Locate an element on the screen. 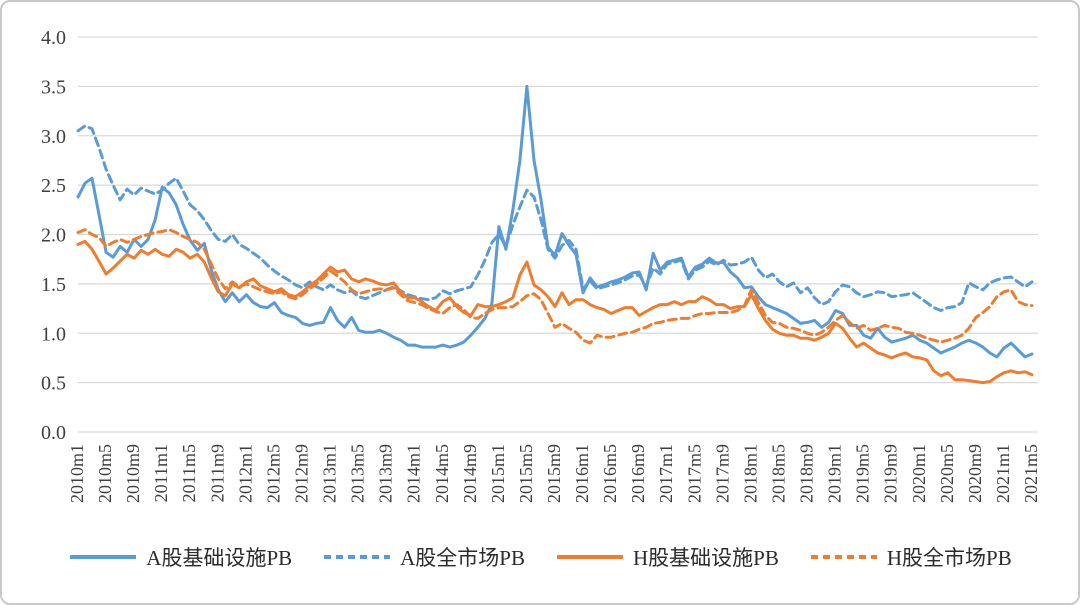  legend-item: A股全市场PB is located at coordinates (423, 557).